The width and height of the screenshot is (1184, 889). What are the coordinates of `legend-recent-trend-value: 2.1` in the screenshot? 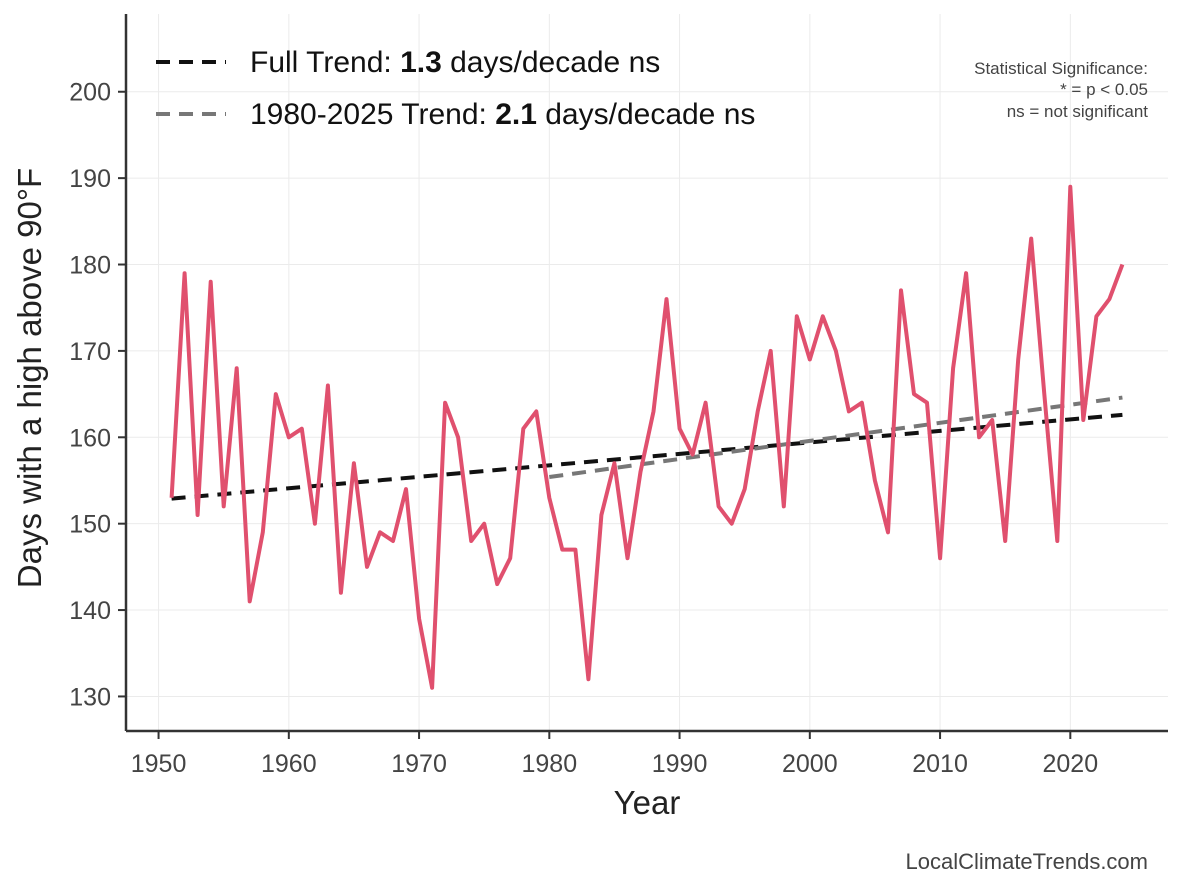 It's located at (516, 114).